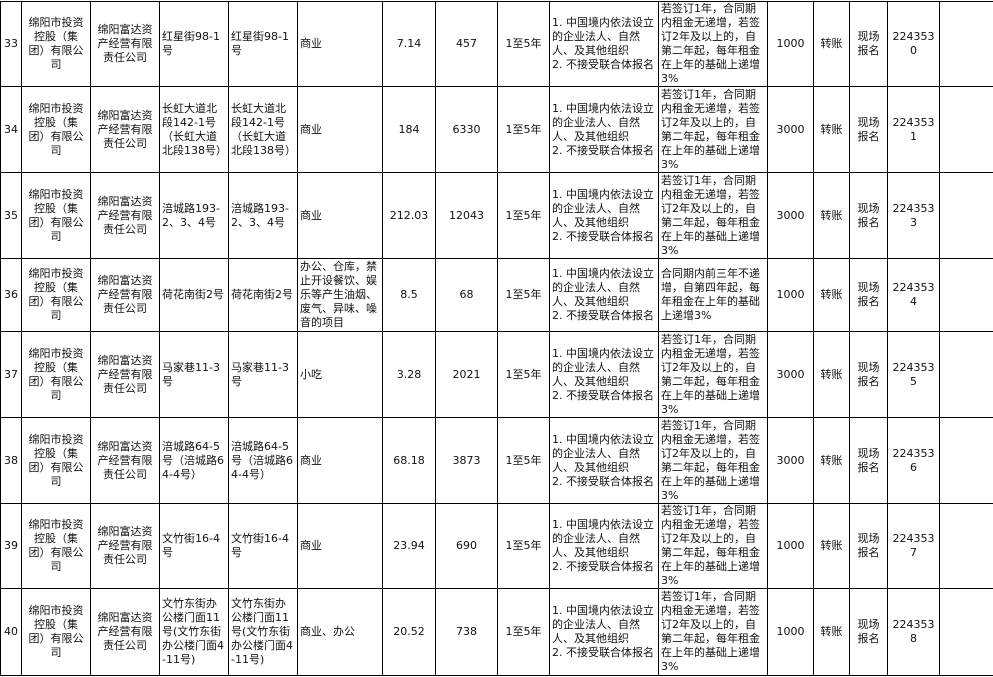 The height and width of the screenshot is (677, 993). I want to click on address-alt-cell: 涪城路64-5号（涪城路64-4号）, so click(263, 461).